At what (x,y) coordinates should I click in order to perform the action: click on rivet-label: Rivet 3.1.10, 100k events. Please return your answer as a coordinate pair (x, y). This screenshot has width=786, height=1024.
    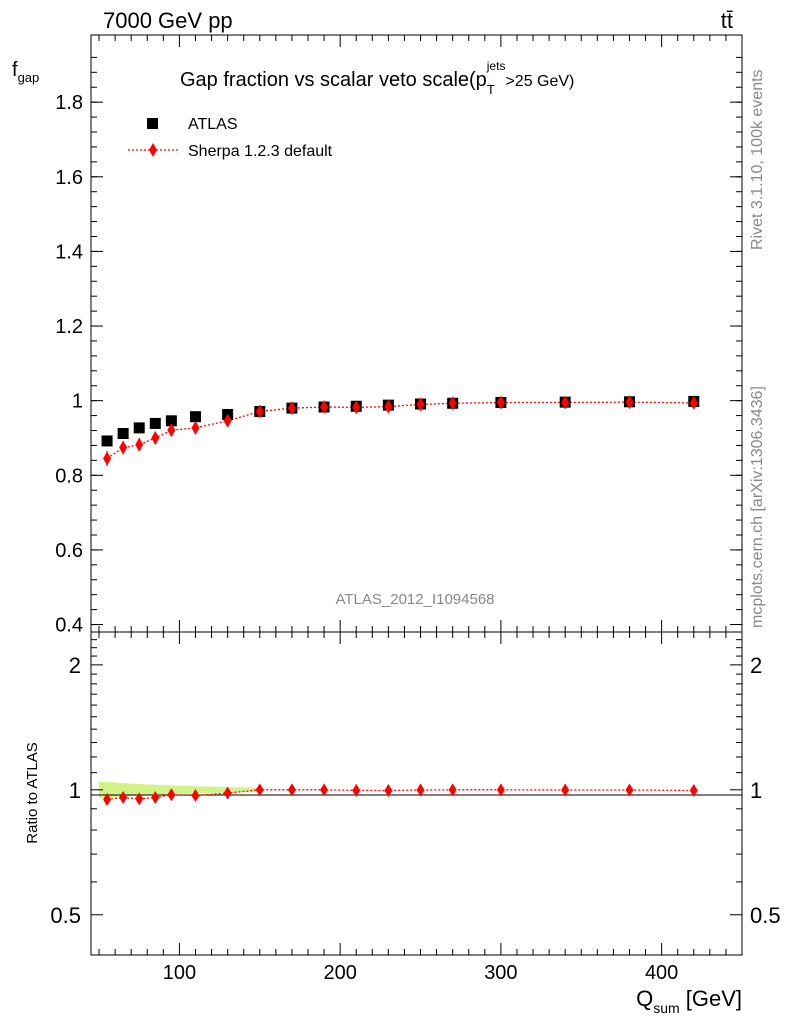
    Looking at the image, I should click on (757, 159).